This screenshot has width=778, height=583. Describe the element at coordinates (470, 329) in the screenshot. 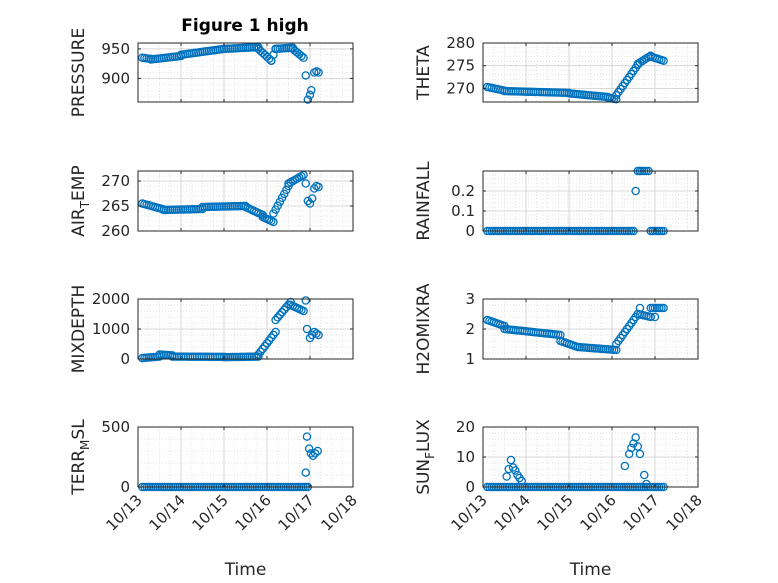

I see `y-tick-label: 2` at that location.